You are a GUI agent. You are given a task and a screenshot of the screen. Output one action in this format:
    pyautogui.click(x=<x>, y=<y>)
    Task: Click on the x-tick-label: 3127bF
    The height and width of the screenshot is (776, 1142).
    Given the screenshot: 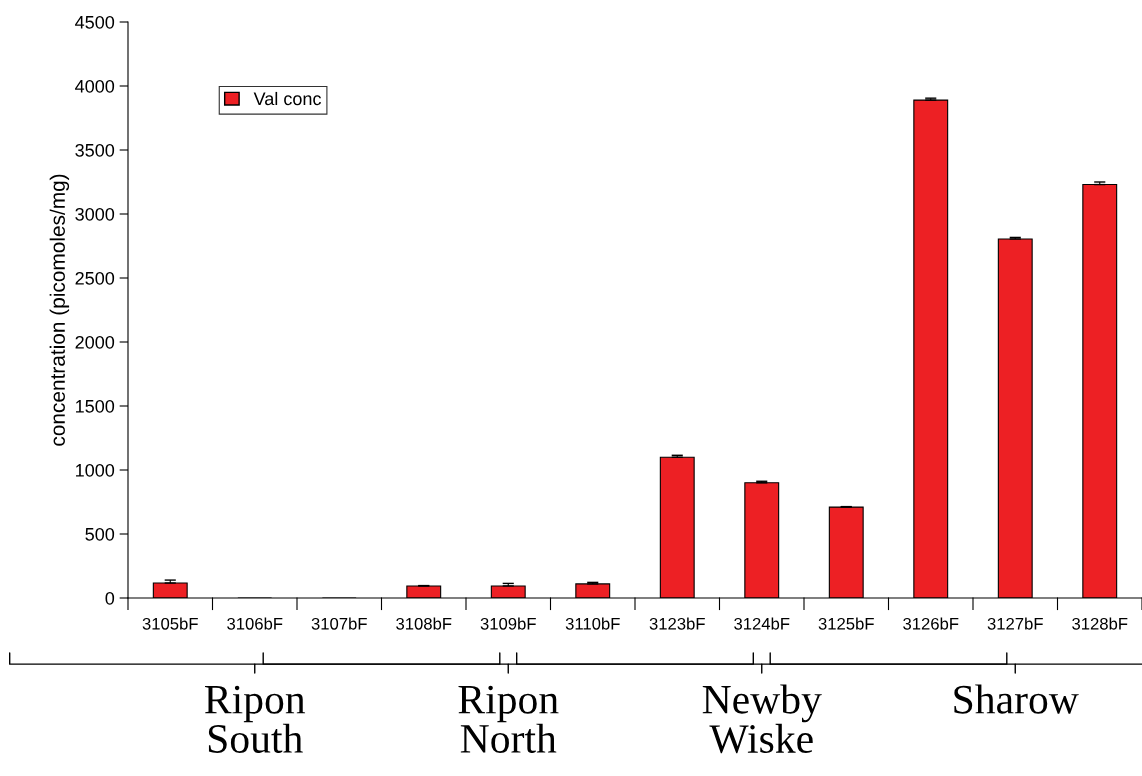 What is the action you would take?
    pyautogui.click(x=1015, y=623)
    